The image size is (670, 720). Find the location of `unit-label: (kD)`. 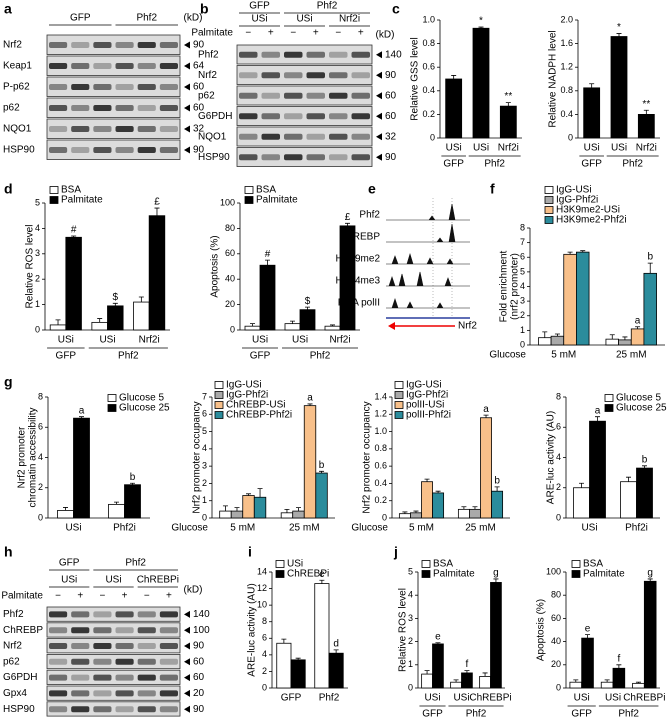

unit-label: (kD) is located at coordinates (385, 35).